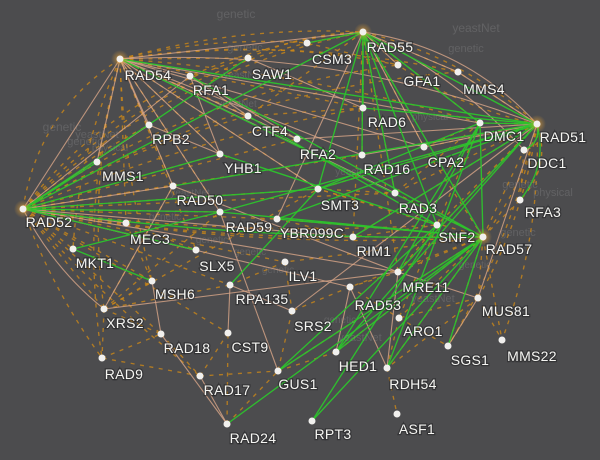 The width and height of the screenshot is (600, 460). What do you see at coordinates (392, 391) in the screenshot?
I see `edge-other-network-RDH54-ASF1` at bounding box center [392, 391].